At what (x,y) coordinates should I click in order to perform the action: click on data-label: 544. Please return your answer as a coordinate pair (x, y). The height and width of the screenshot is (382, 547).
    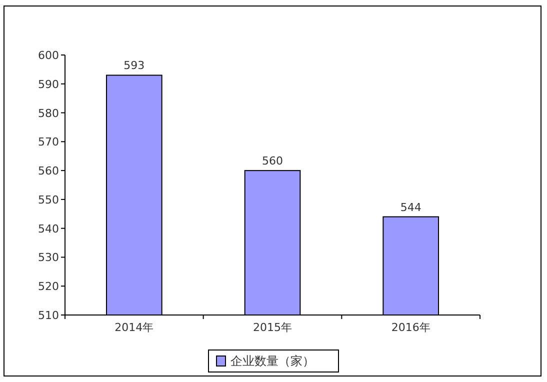
    Looking at the image, I should click on (411, 207).